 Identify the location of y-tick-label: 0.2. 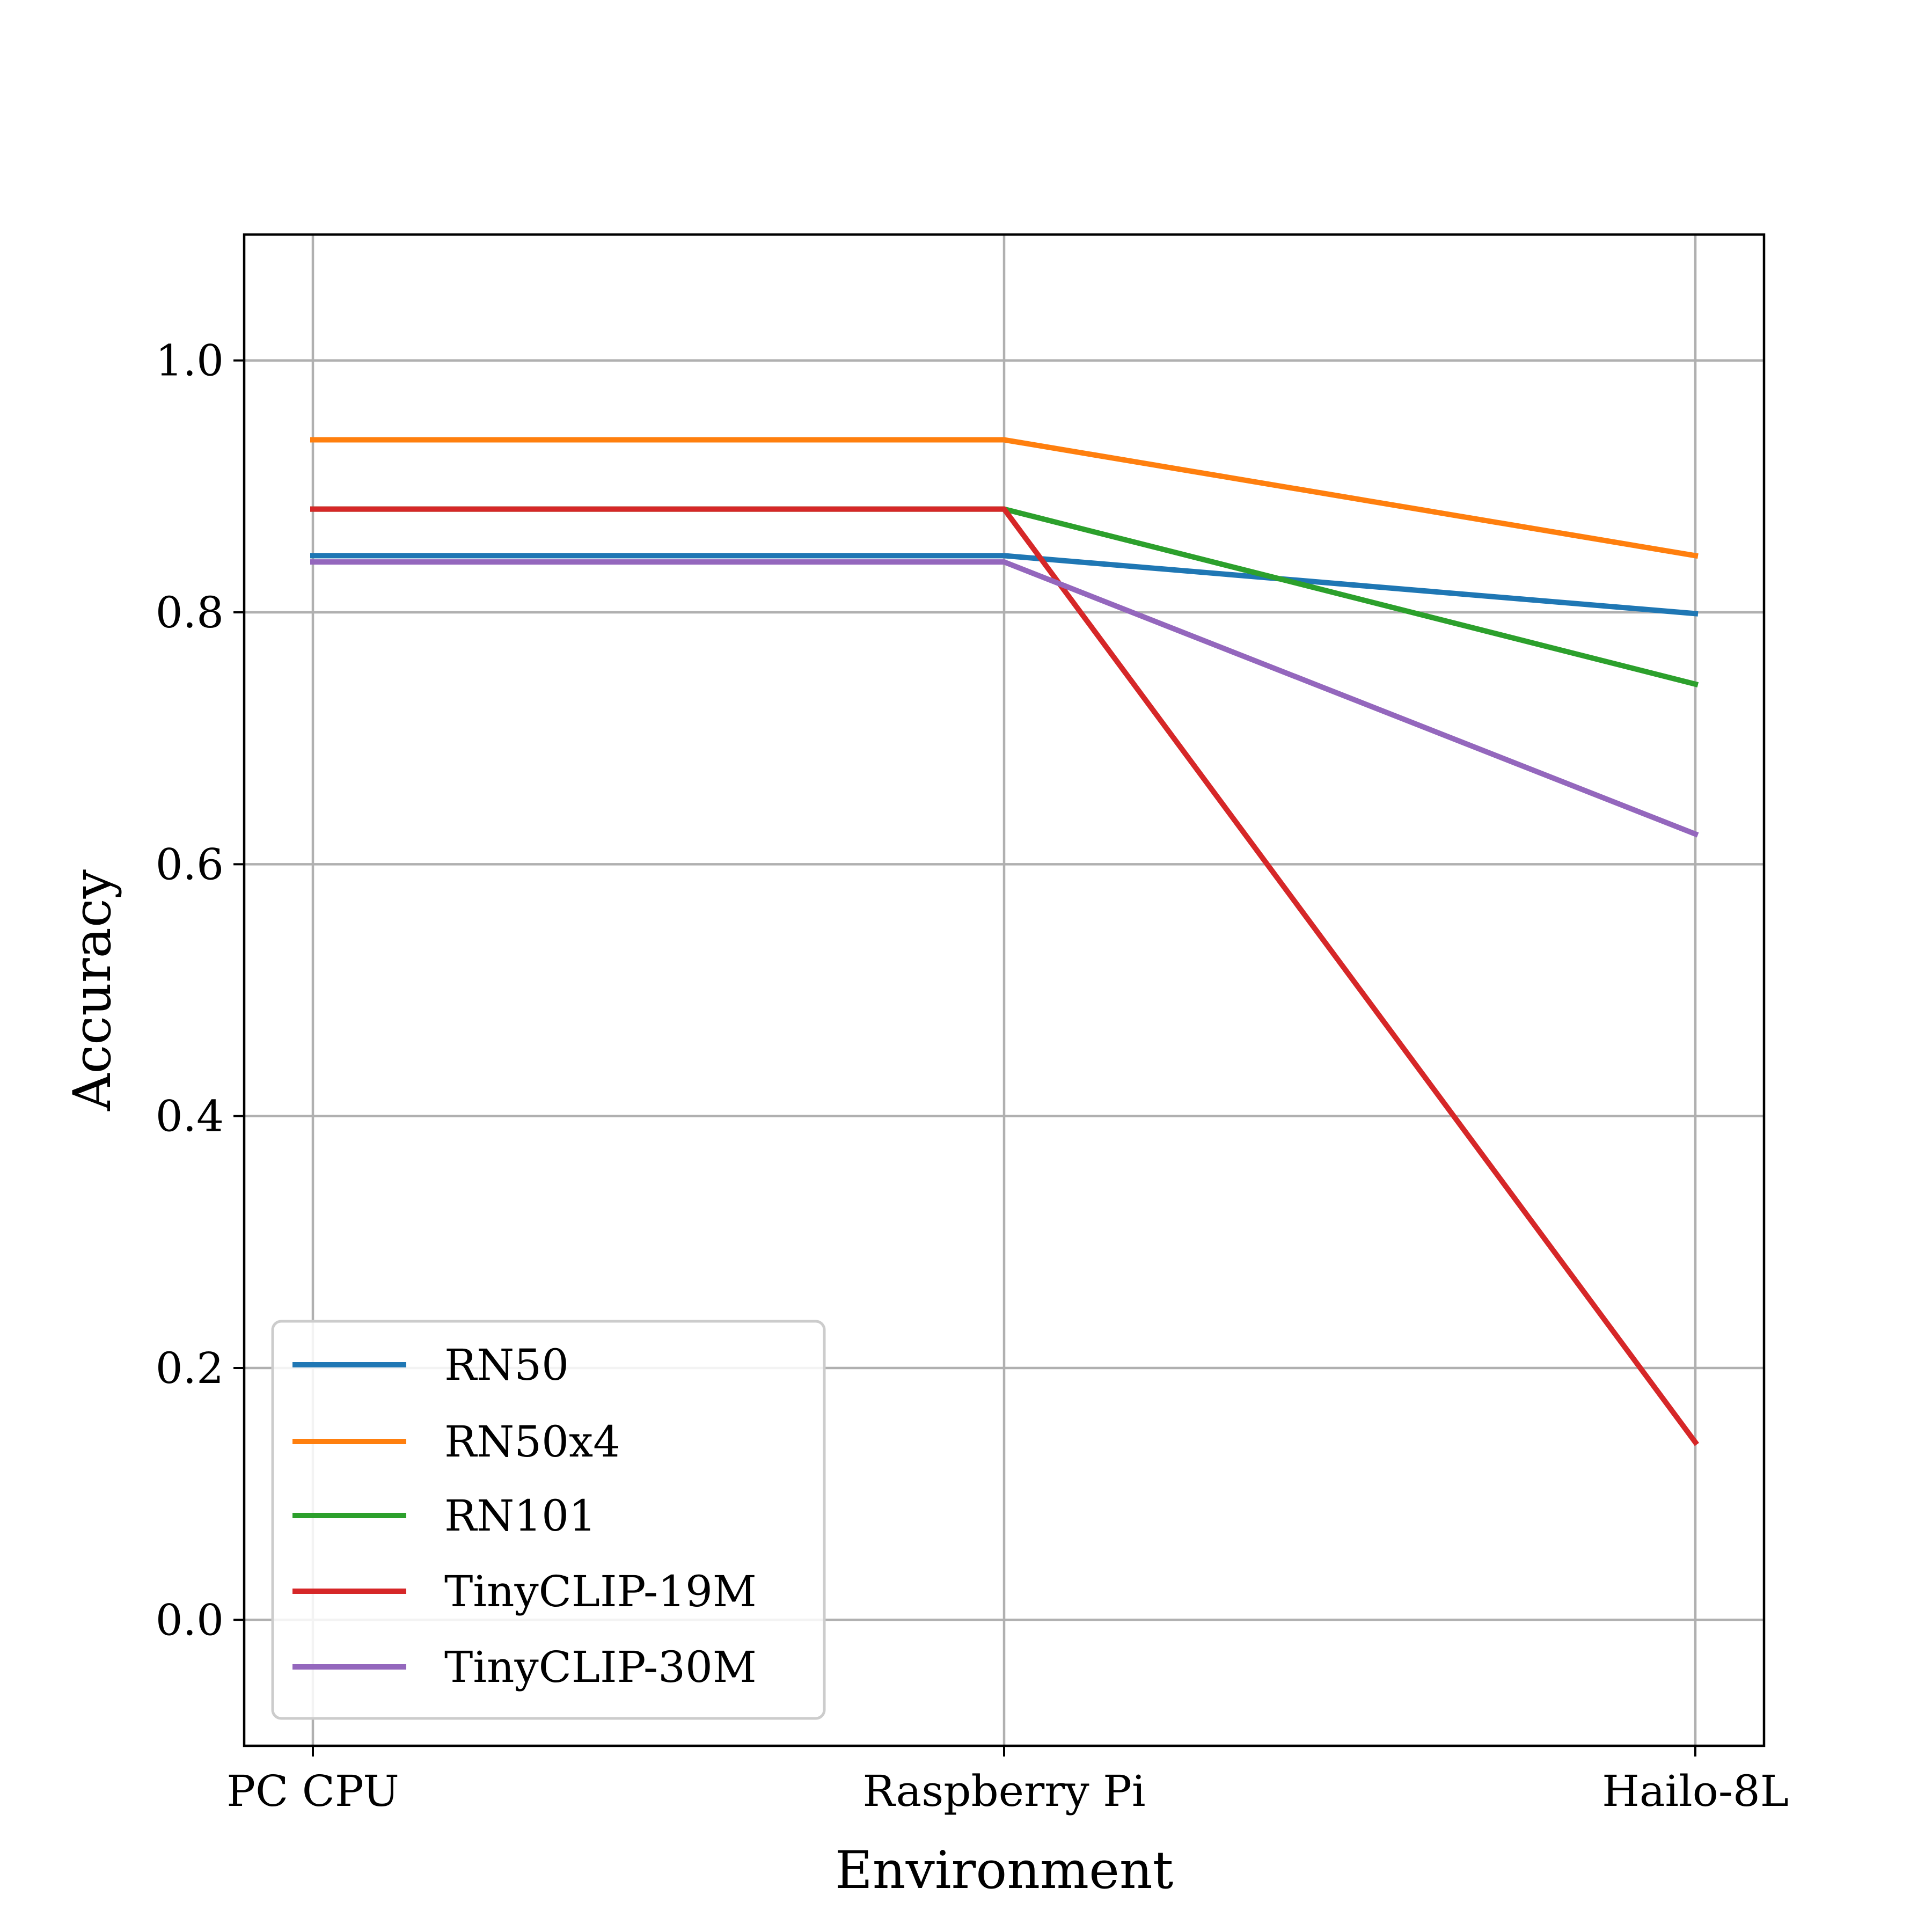
(190, 1368).